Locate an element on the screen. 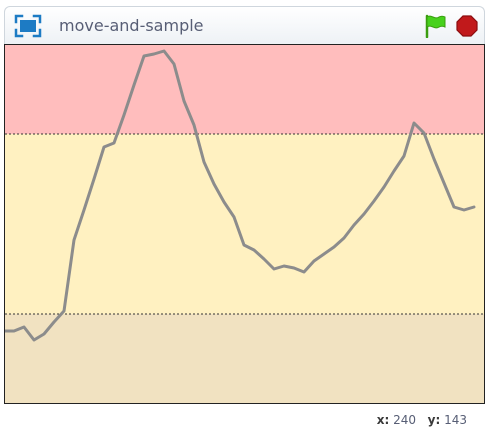  fullscreen-button is located at coordinates (28, 26).